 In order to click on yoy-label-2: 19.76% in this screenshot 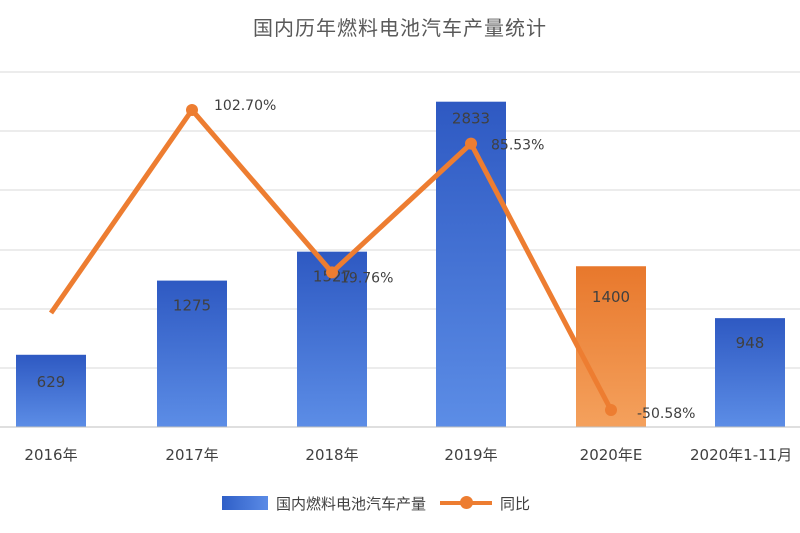, I will do `click(366, 278)`.